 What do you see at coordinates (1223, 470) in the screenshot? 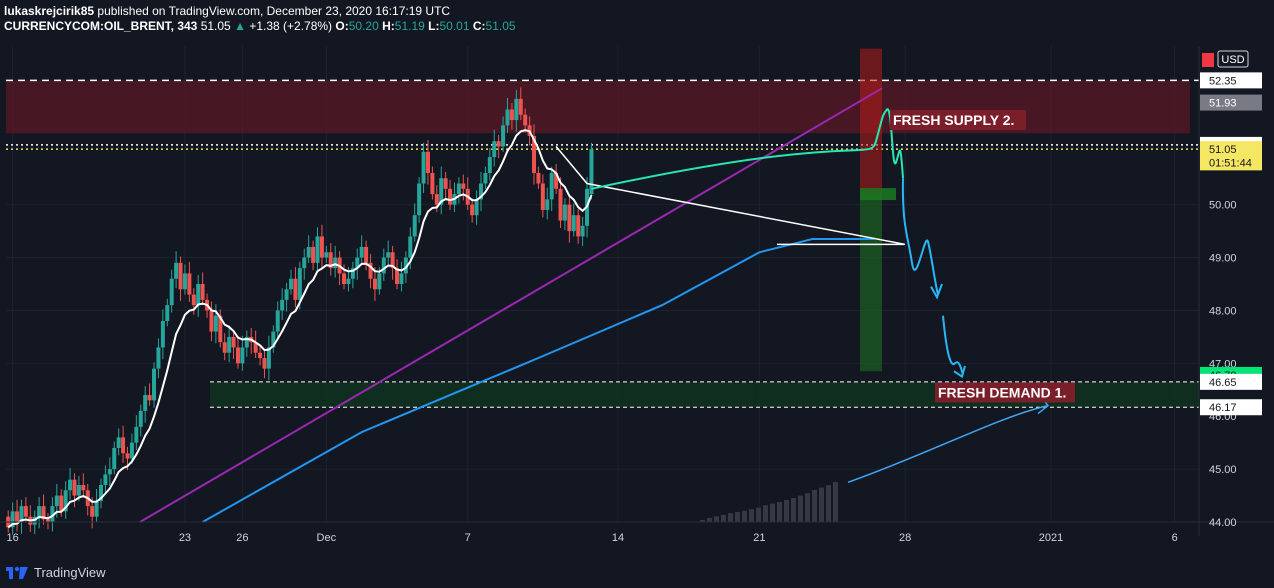
I see `price-tick-label: 45.00` at bounding box center [1223, 470].